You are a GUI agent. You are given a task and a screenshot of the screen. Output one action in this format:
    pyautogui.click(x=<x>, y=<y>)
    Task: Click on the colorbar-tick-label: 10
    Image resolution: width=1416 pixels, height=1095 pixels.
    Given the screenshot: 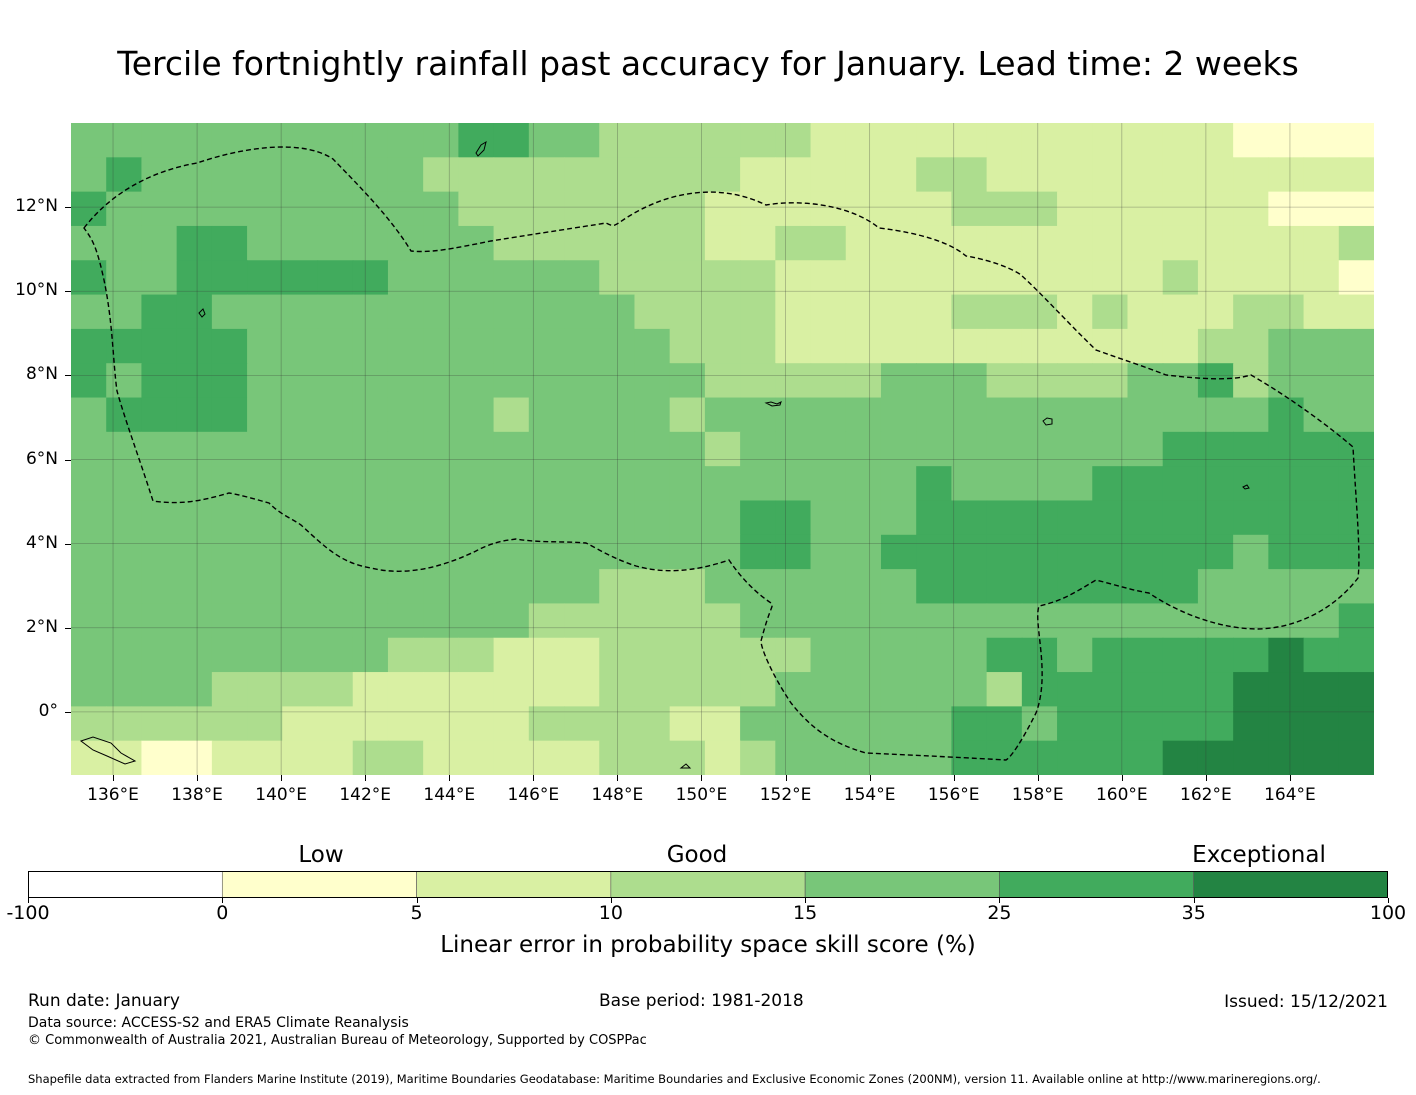 What is the action you would take?
    pyautogui.click(x=610, y=913)
    